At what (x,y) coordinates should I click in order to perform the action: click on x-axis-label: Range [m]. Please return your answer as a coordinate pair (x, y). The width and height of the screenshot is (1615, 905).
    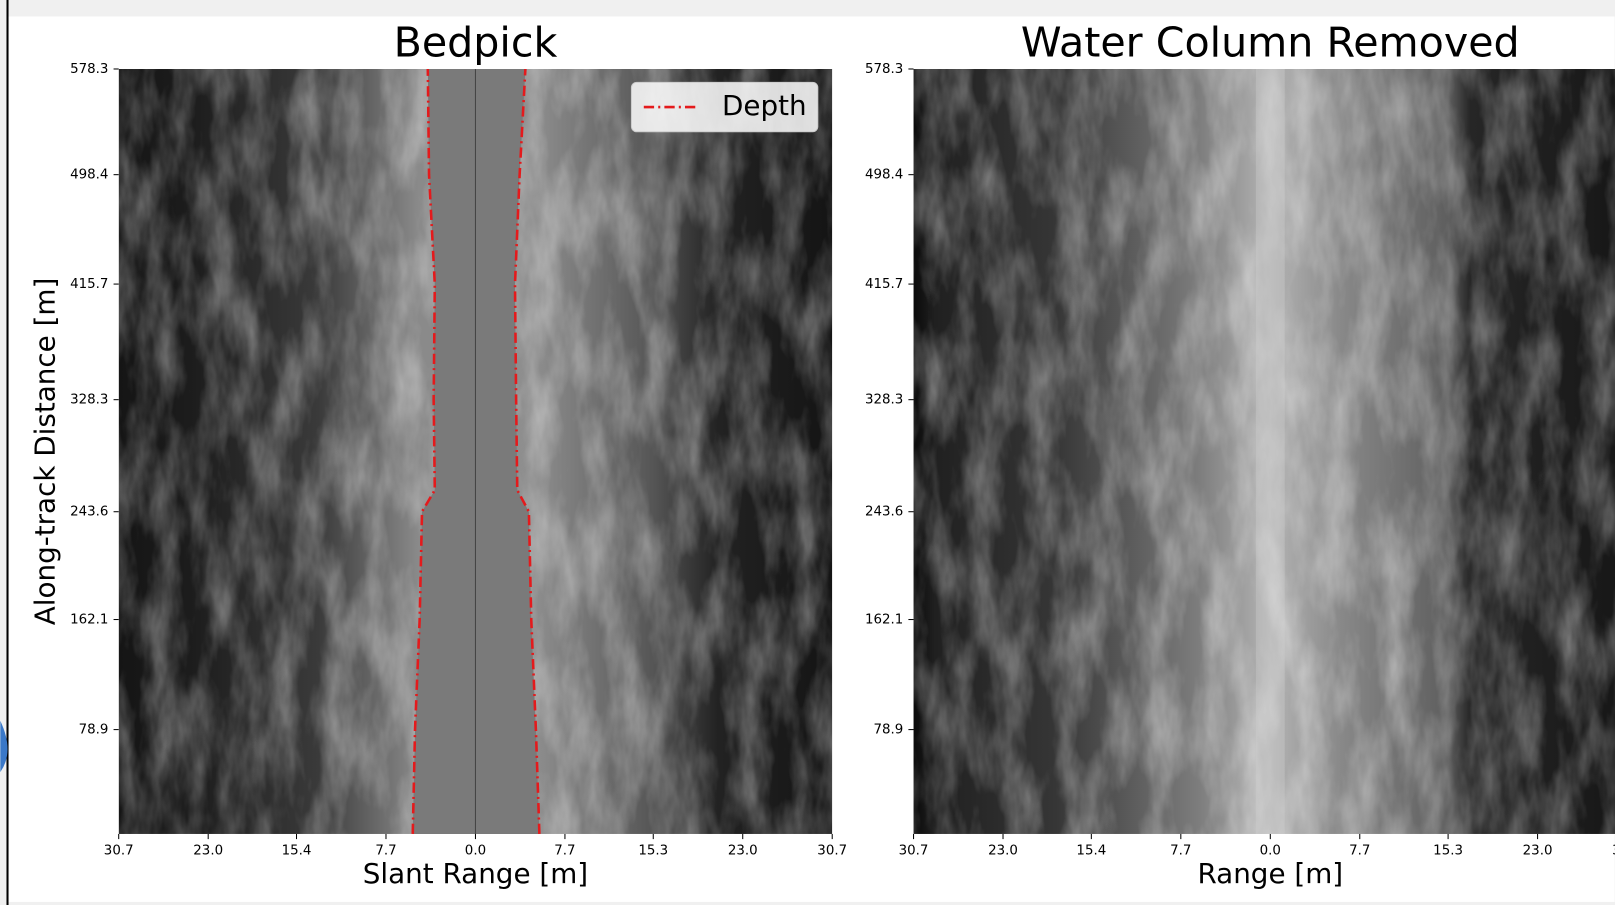
    Looking at the image, I should click on (1270, 873).